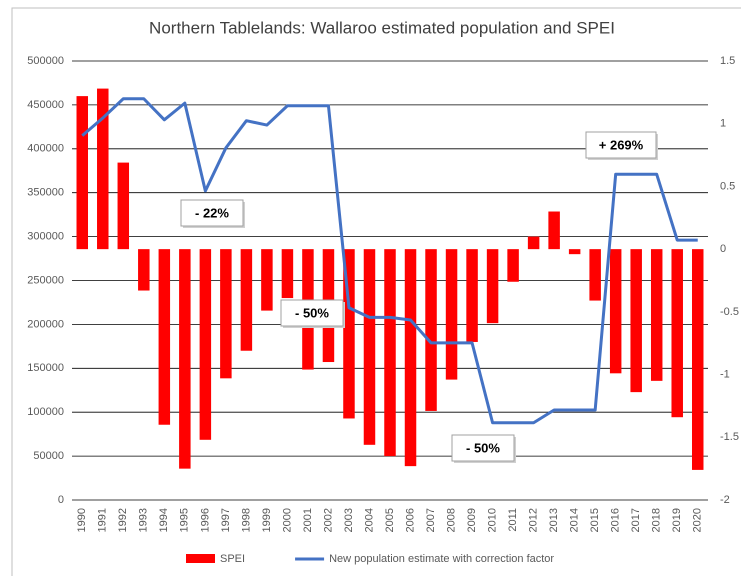  I want to click on y2-tick-label: -2, so click(725, 500).